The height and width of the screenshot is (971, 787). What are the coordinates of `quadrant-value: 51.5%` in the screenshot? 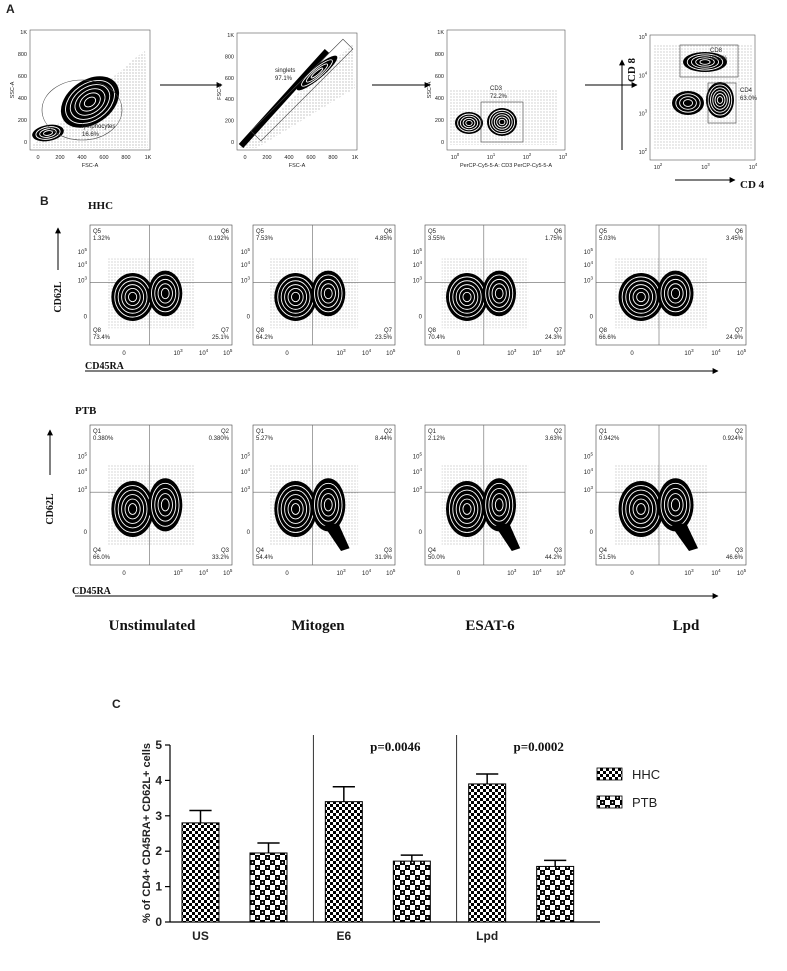 It's located at (608, 558).